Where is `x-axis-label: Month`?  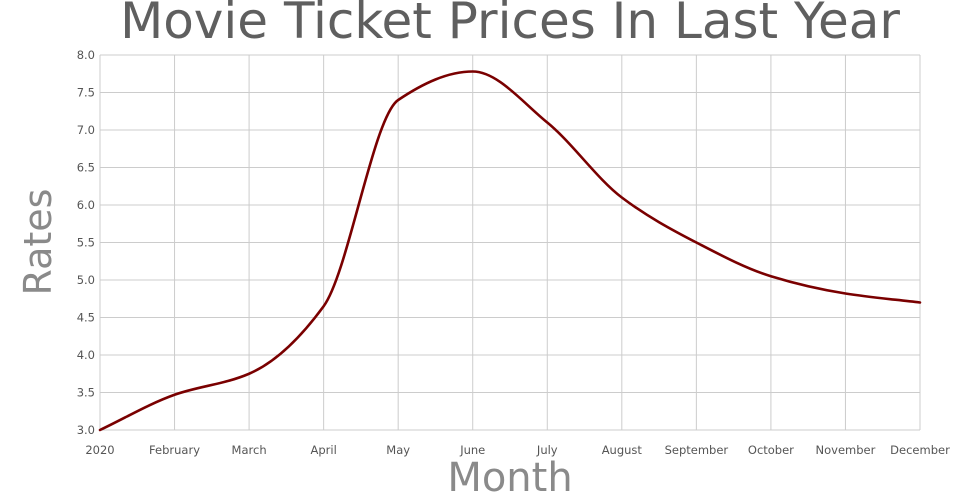 x-axis-label: Month is located at coordinates (510, 478).